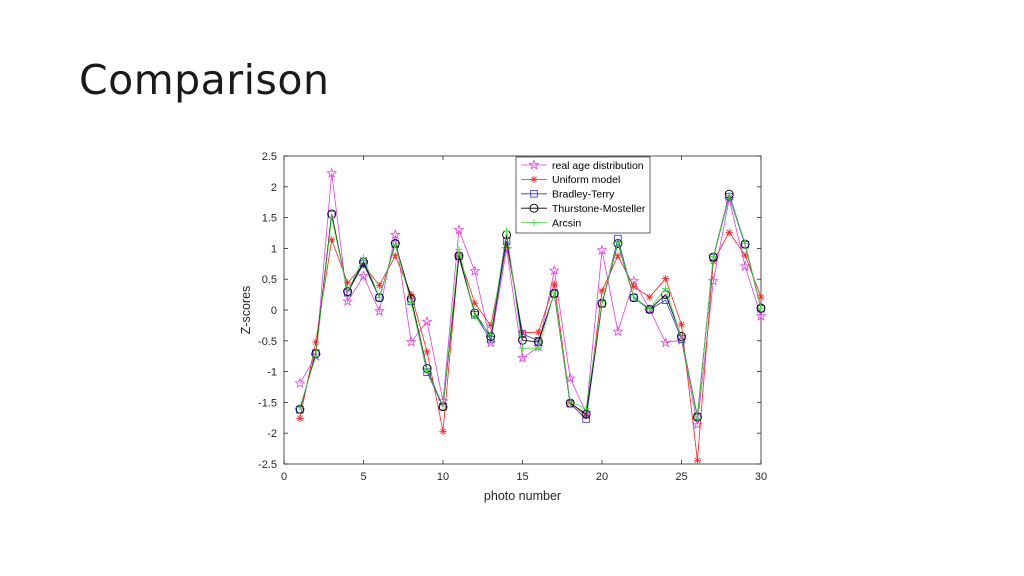 This screenshot has width=1024, height=576. Describe the element at coordinates (602, 477) in the screenshot. I see `x-tick-label: 20` at that location.